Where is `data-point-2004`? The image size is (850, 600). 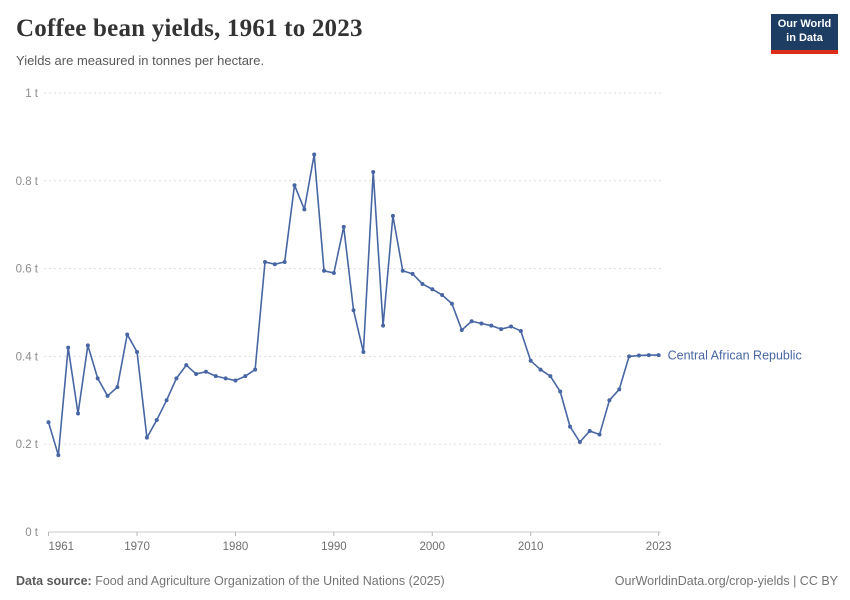 data-point-2004 is located at coordinates (471, 321).